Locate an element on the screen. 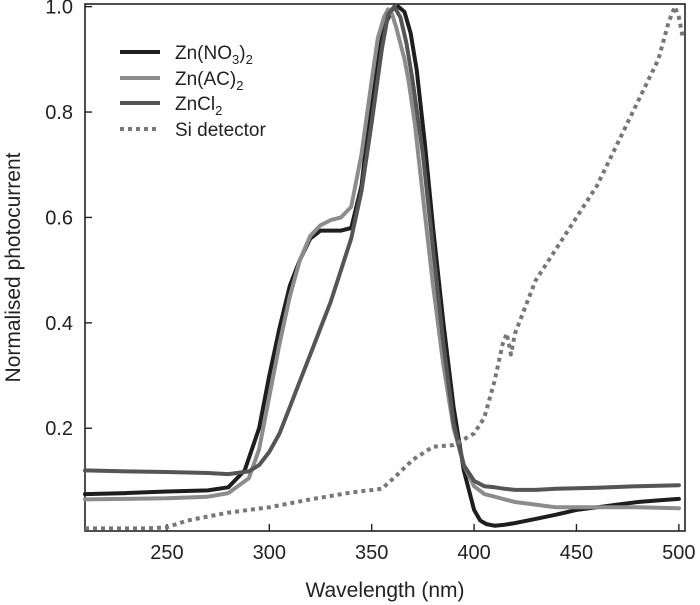 The height and width of the screenshot is (605, 700). legend-entry-label: Si detector is located at coordinates (220, 130).